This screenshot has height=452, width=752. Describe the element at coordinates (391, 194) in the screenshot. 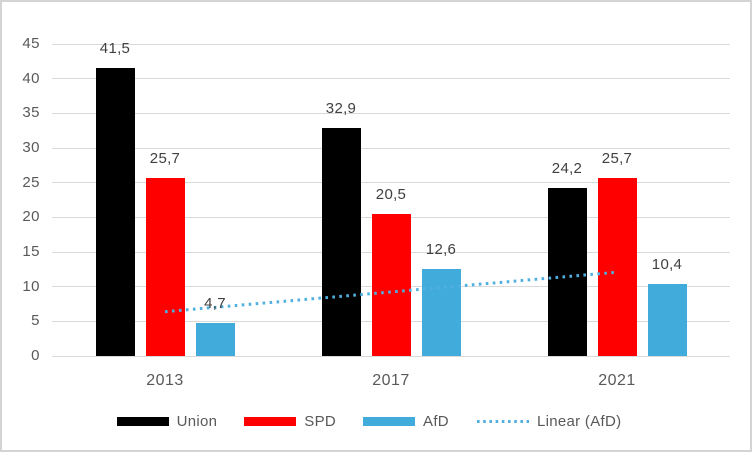

I see `data-label-spd-2017: 20,5` at that location.